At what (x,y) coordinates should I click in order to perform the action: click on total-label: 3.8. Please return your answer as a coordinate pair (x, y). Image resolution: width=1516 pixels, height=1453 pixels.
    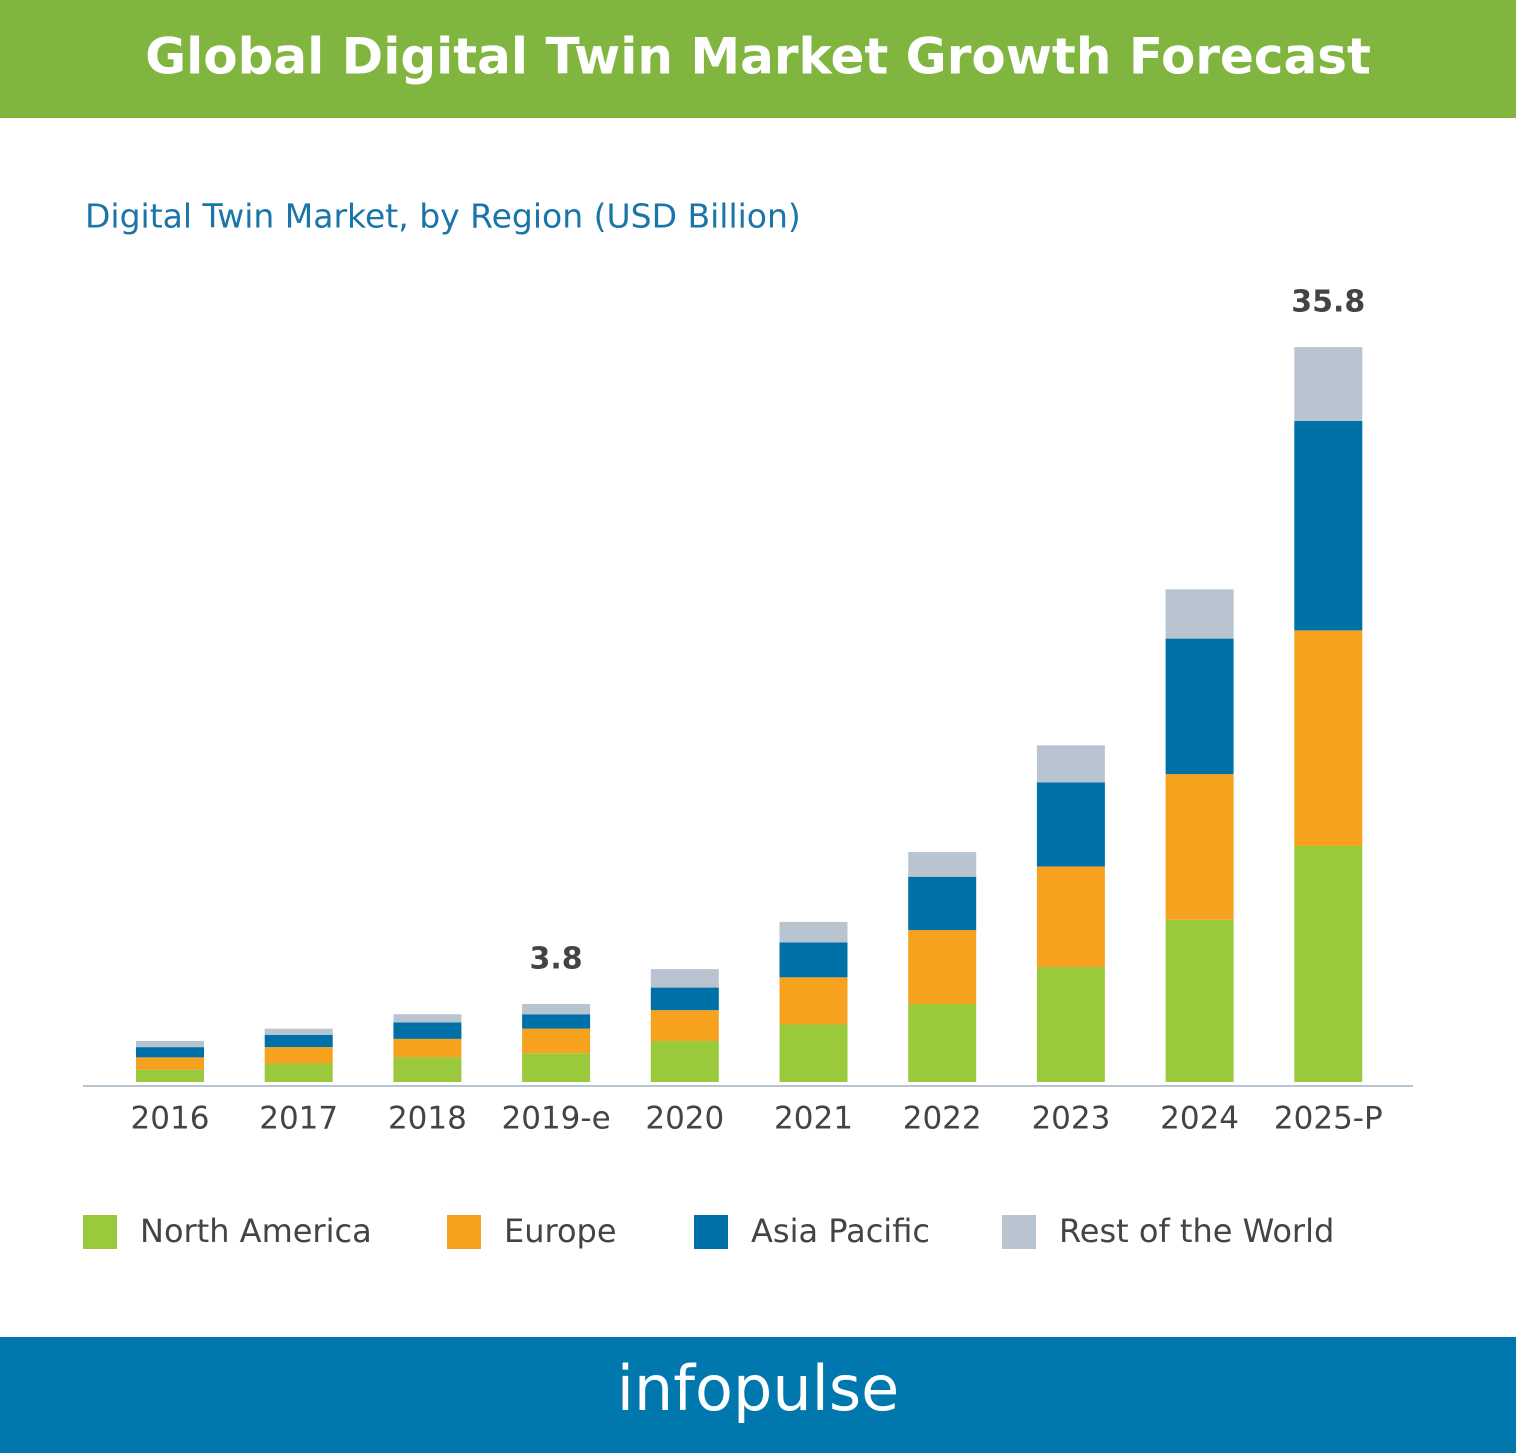
    Looking at the image, I should click on (556, 958).